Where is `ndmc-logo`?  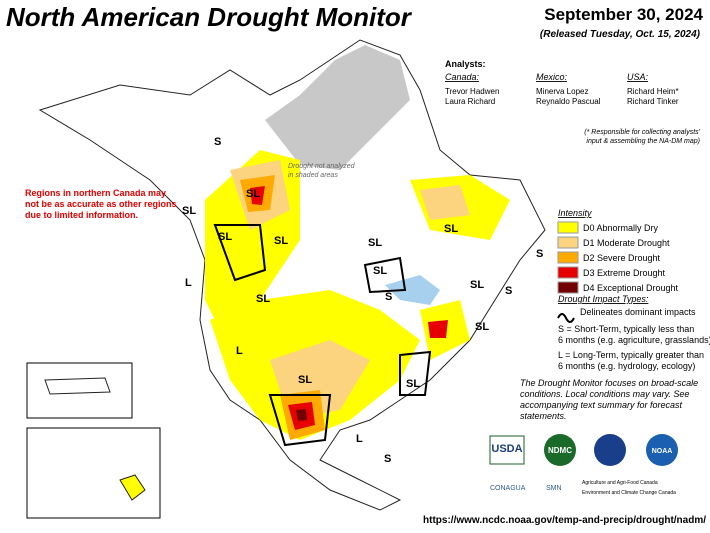 ndmc-logo is located at coordinates (560, 450).